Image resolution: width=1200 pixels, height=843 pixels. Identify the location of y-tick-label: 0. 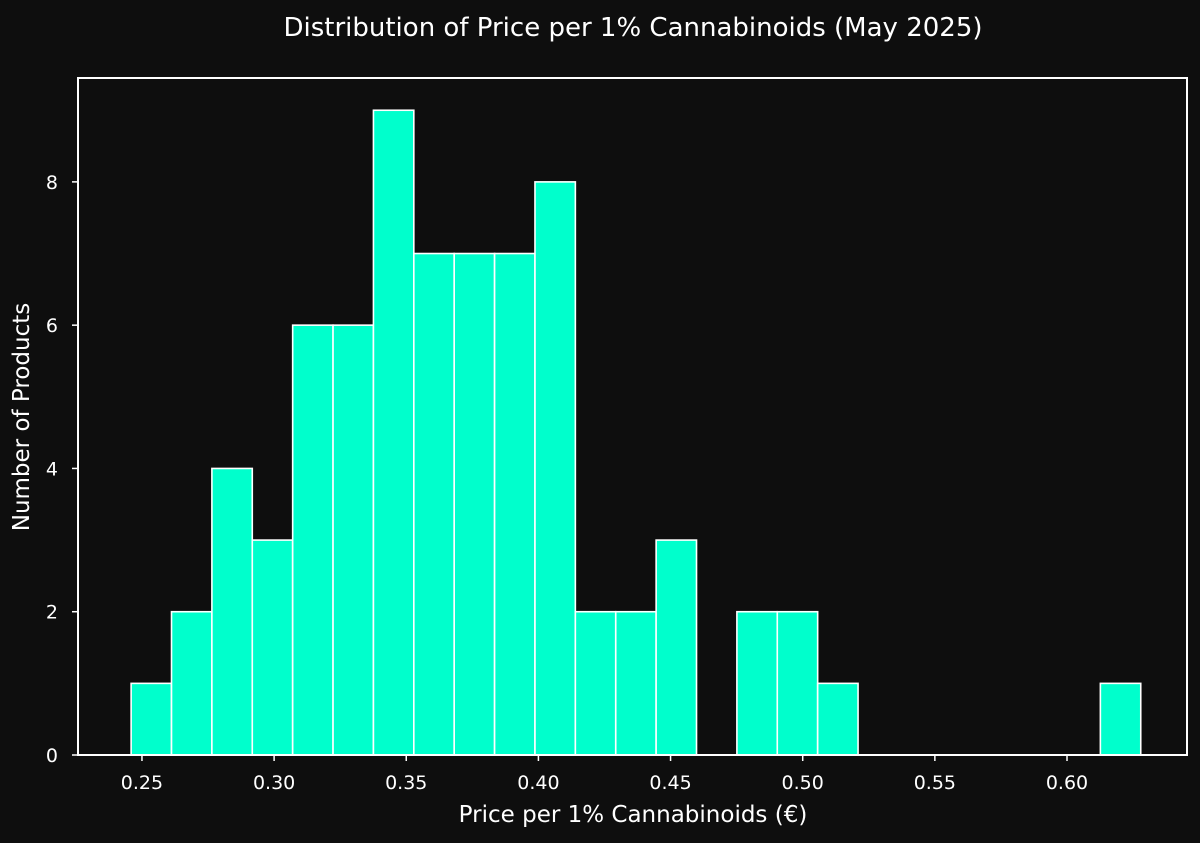
(52, 756).